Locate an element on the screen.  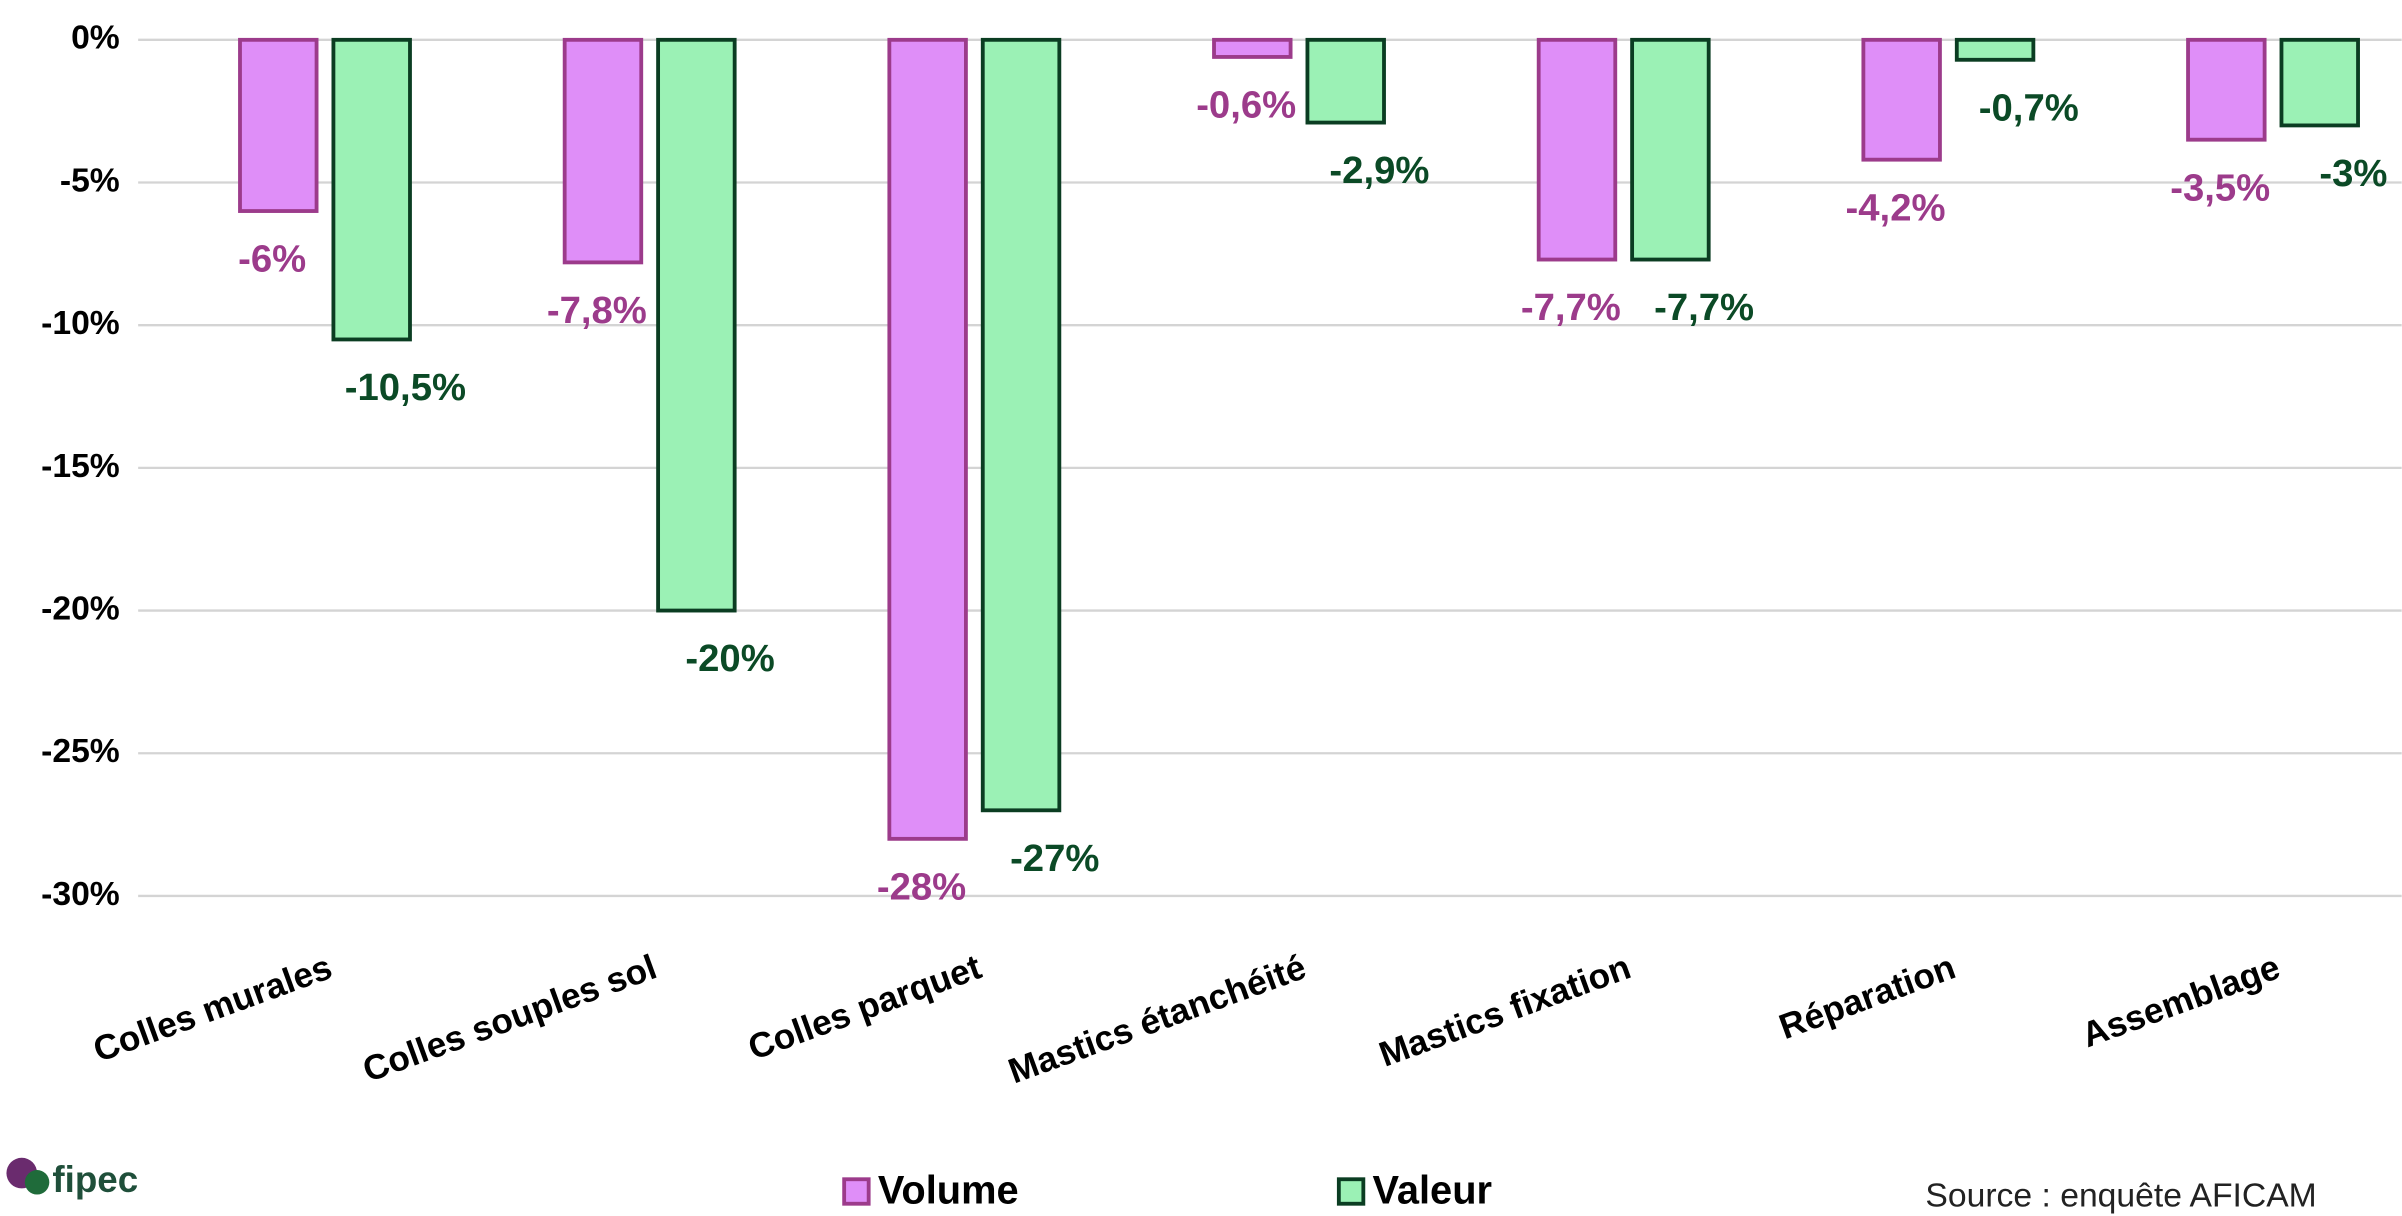
data-label: -0,7% is located at coordinates (2029, 107).